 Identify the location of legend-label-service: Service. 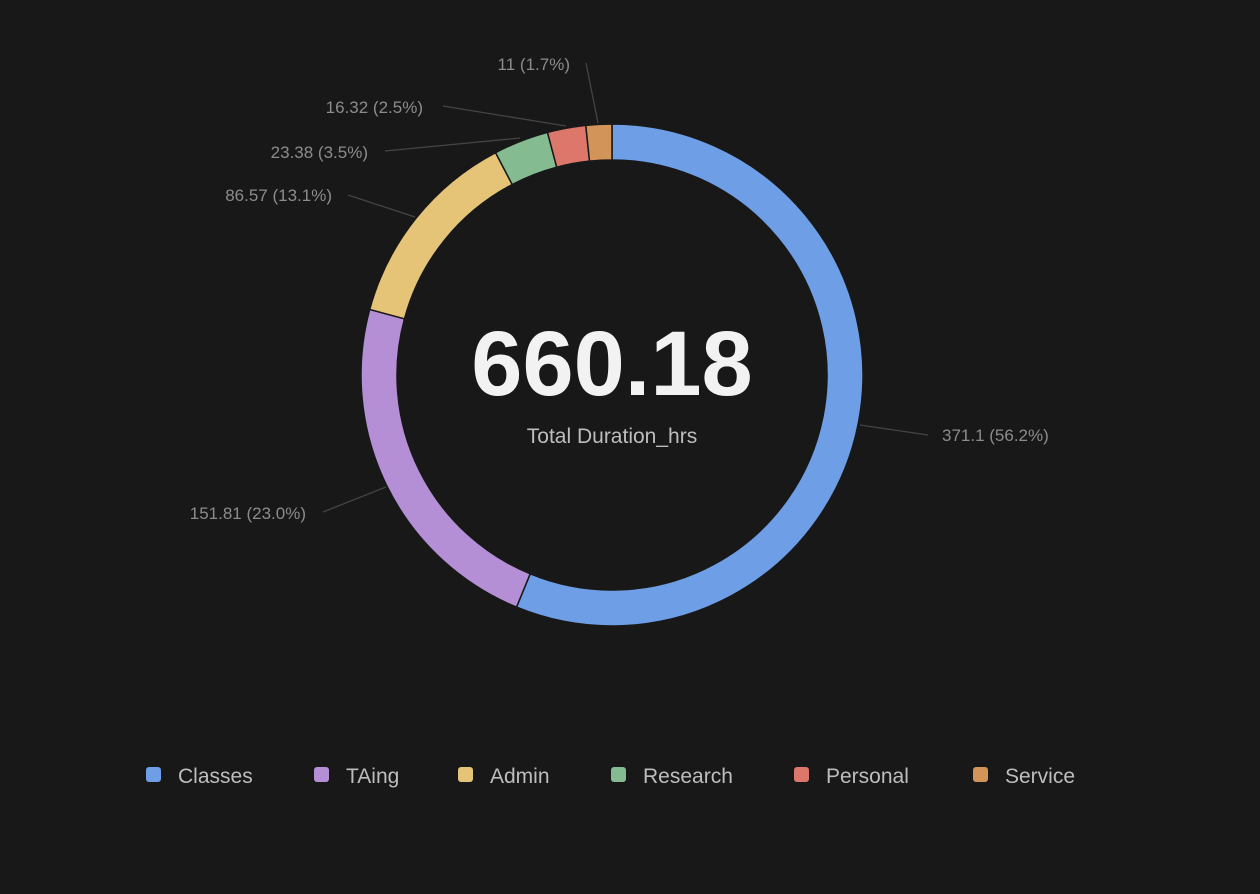
(1040, 776).